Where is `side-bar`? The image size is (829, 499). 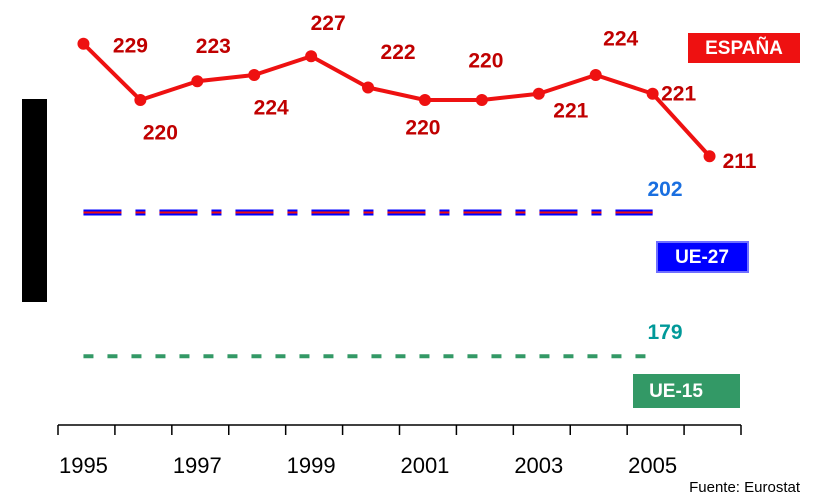 side-bar is located at coordinates (34, 200).